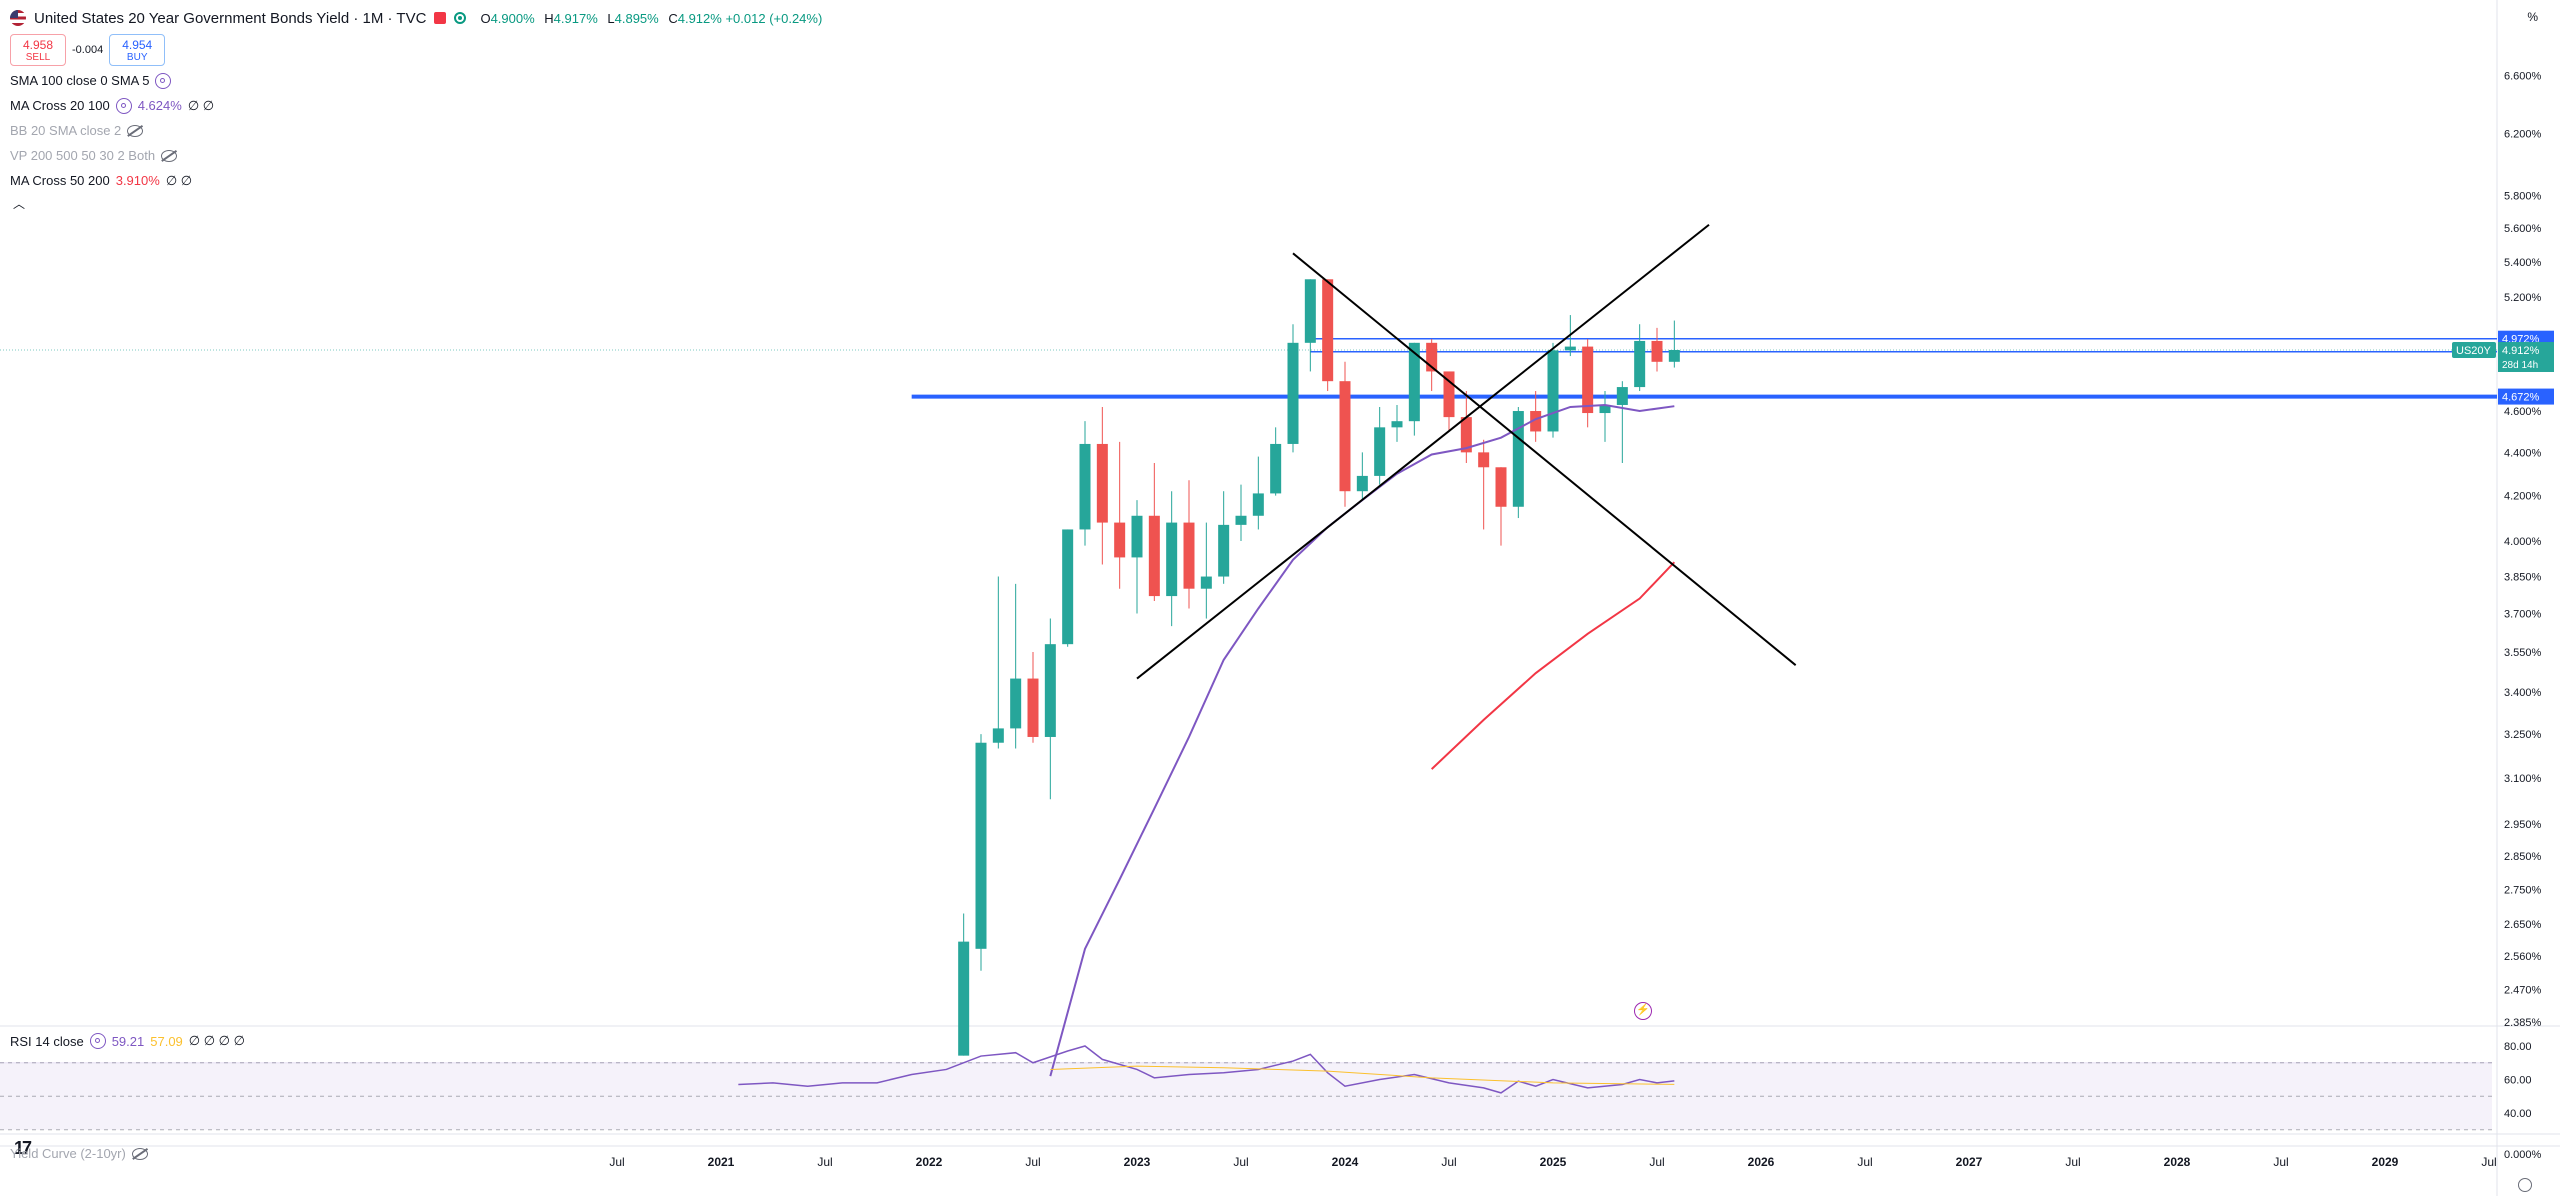 The height and width of the screenshot is (1196, 2560). I want to click on moving-averages, so click(1362, 740).